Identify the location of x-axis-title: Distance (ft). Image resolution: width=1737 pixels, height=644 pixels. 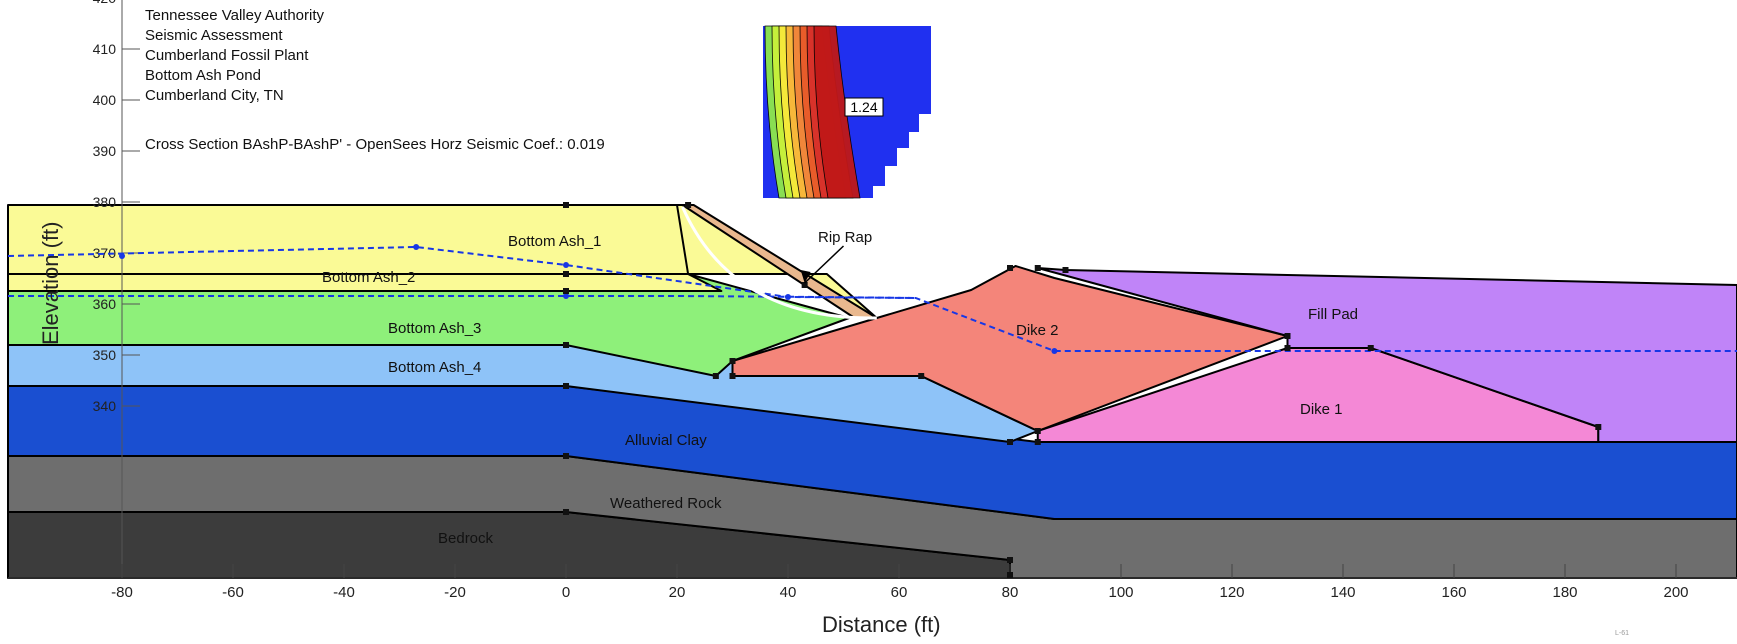
(881, 624).